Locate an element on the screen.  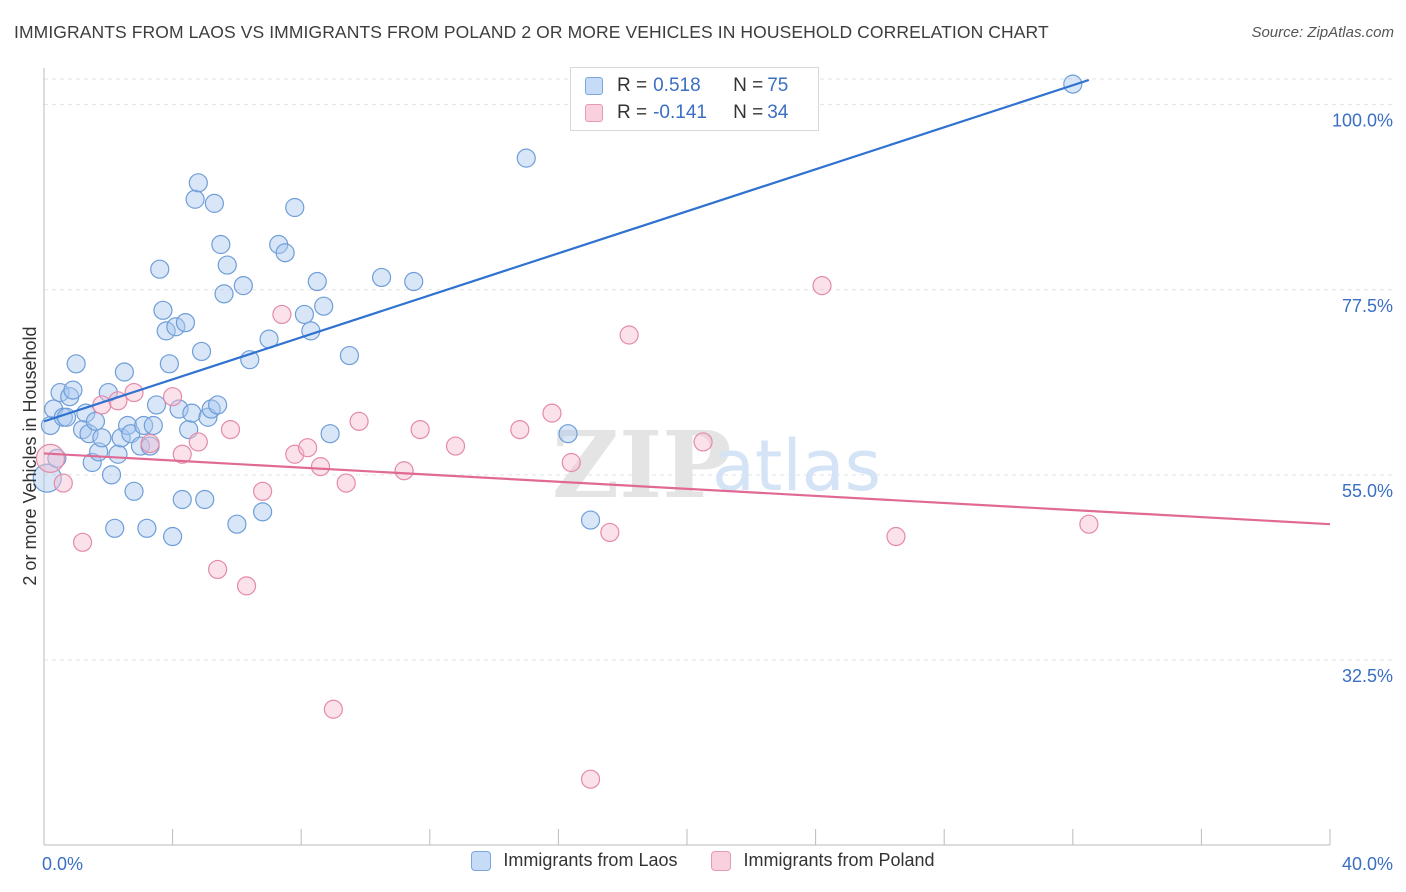
series-legend-swatch-poland is located at coordinates (721, 860).